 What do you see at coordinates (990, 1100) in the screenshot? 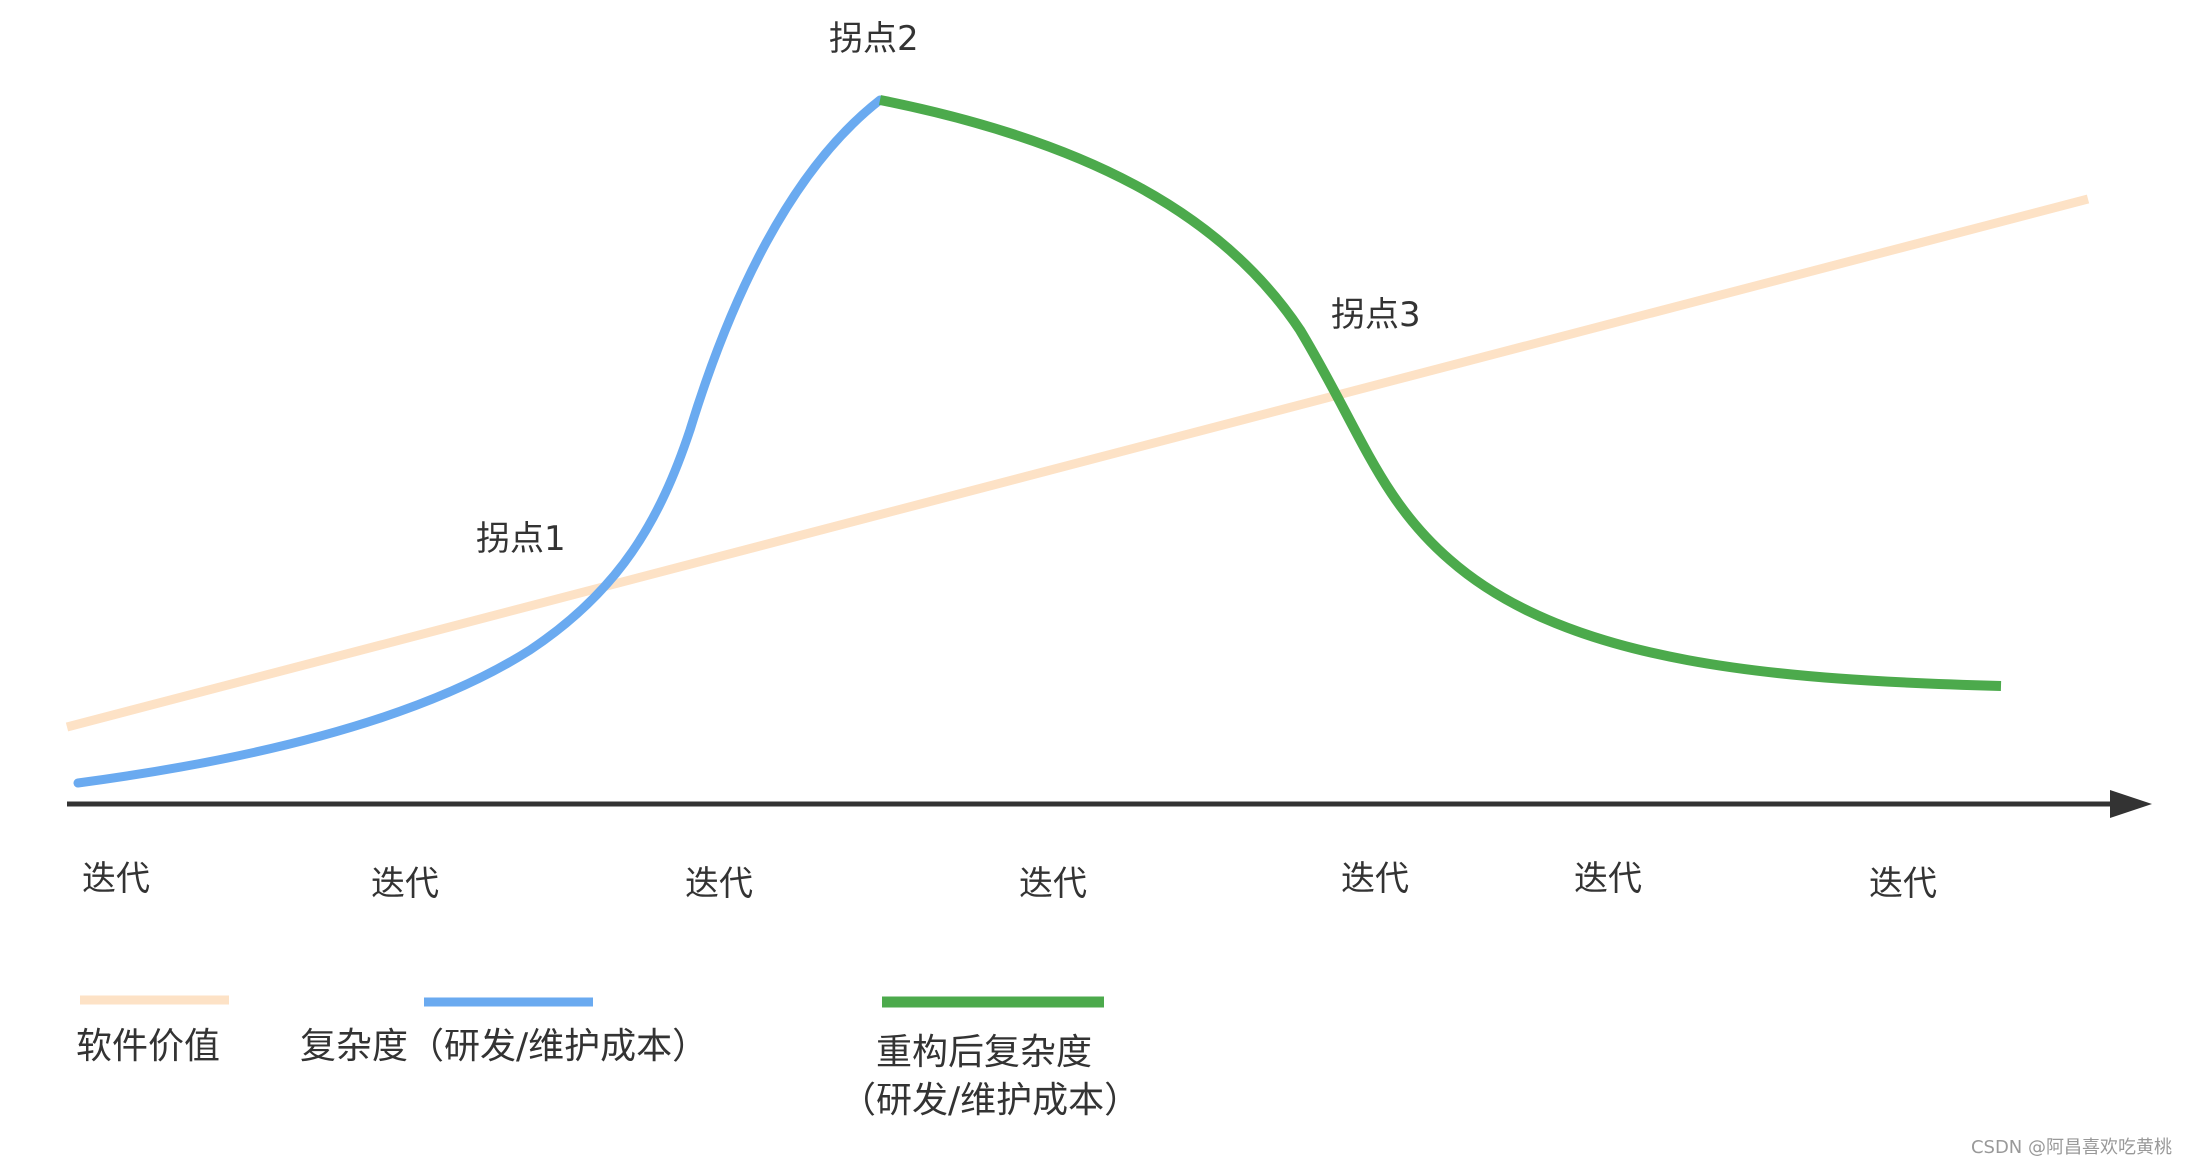
I see `legend-refactored-complexity-label-line2: （研发/维护成本）` at bounding box center [990, 1100].